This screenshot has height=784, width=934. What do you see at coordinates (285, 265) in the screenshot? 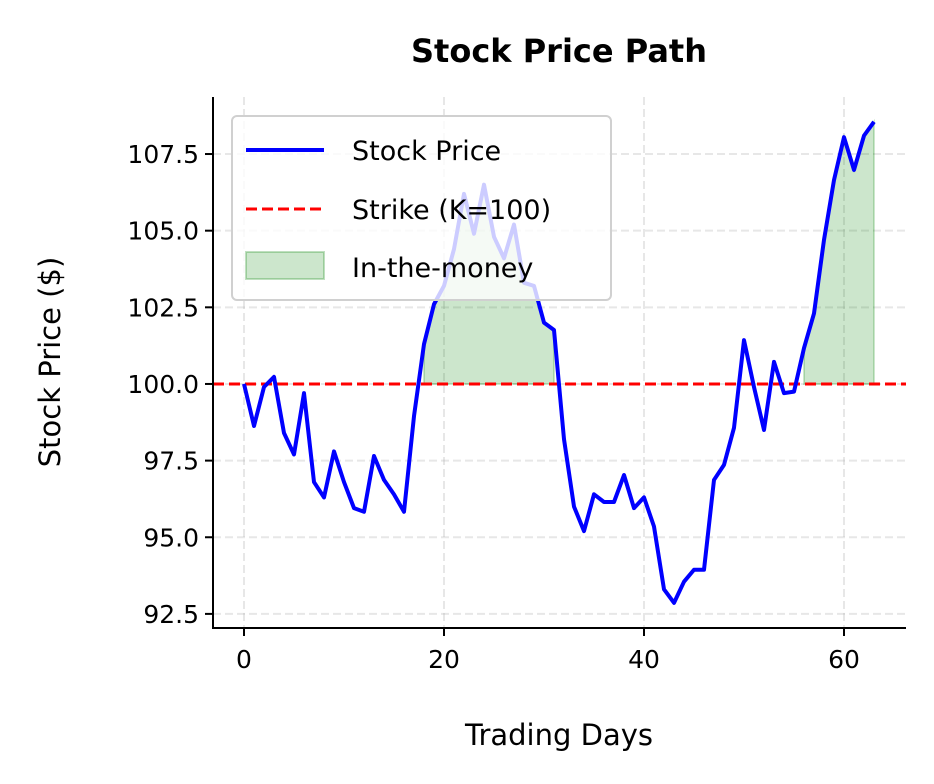
I see `legend-swatch-in-the-money` at bounding box center [285, 265].